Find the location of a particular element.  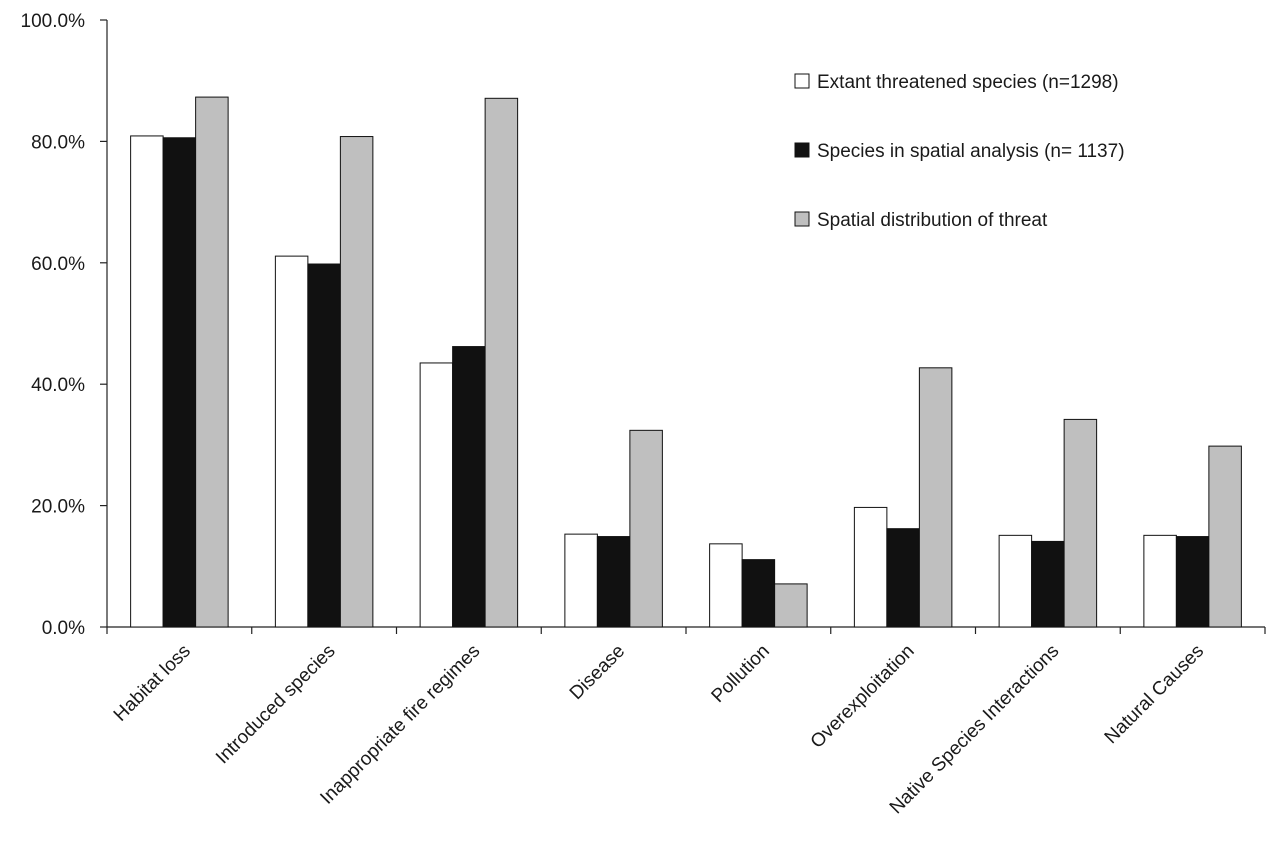

legend-label: Spatial distribution of threat is located at coordinates (932, 220).